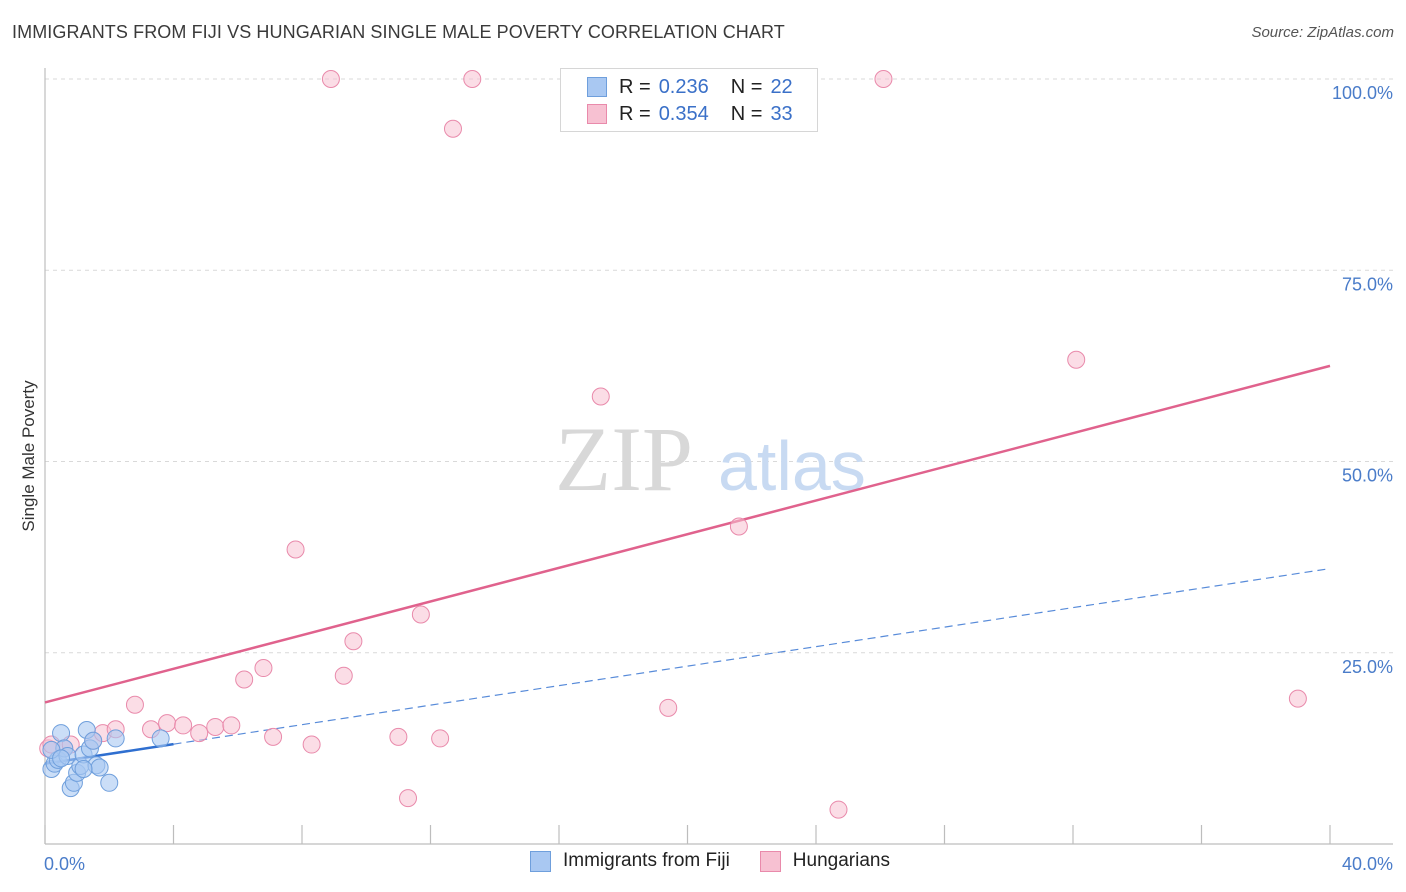 This screenshot has width=1406, height=892. Describe the element at coordinates (646, 860) in the screenshot. I see `legend-label-fiji: Immigrants from Fiji` at that location.